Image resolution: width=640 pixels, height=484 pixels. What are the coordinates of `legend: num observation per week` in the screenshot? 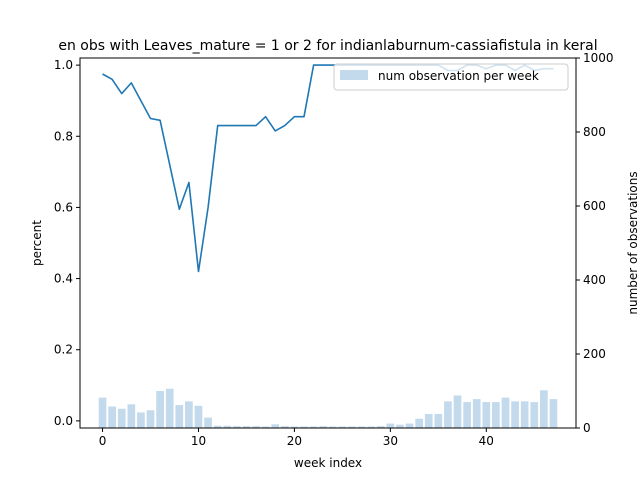 It's located at (451, 77).